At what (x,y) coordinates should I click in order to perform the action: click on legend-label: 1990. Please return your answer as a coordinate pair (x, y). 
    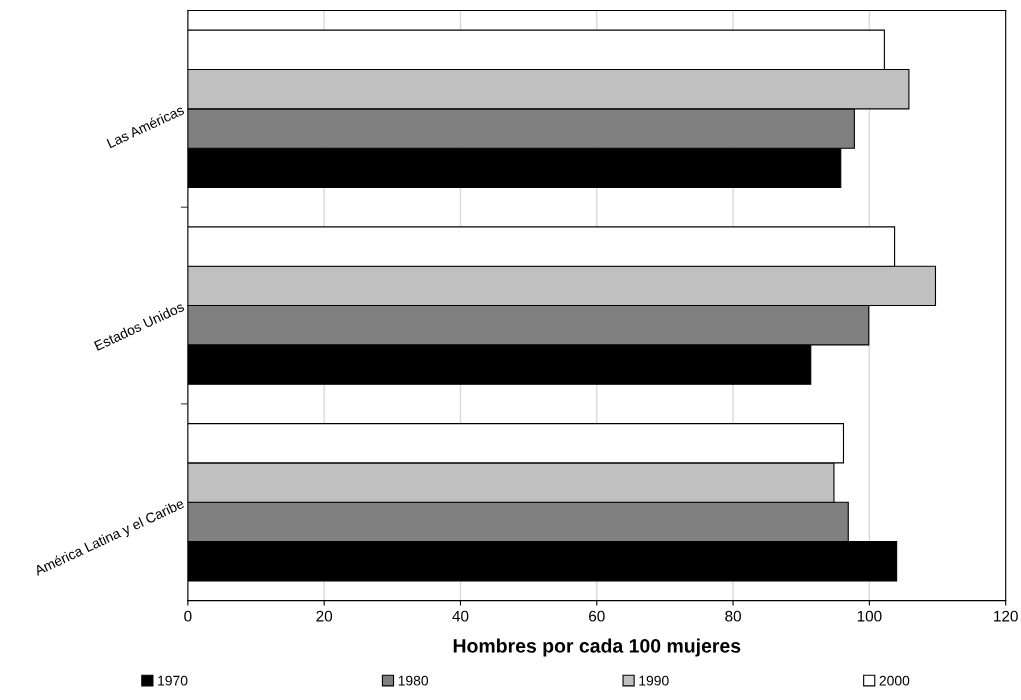
    Looking at the image, I should click on (654, 680).